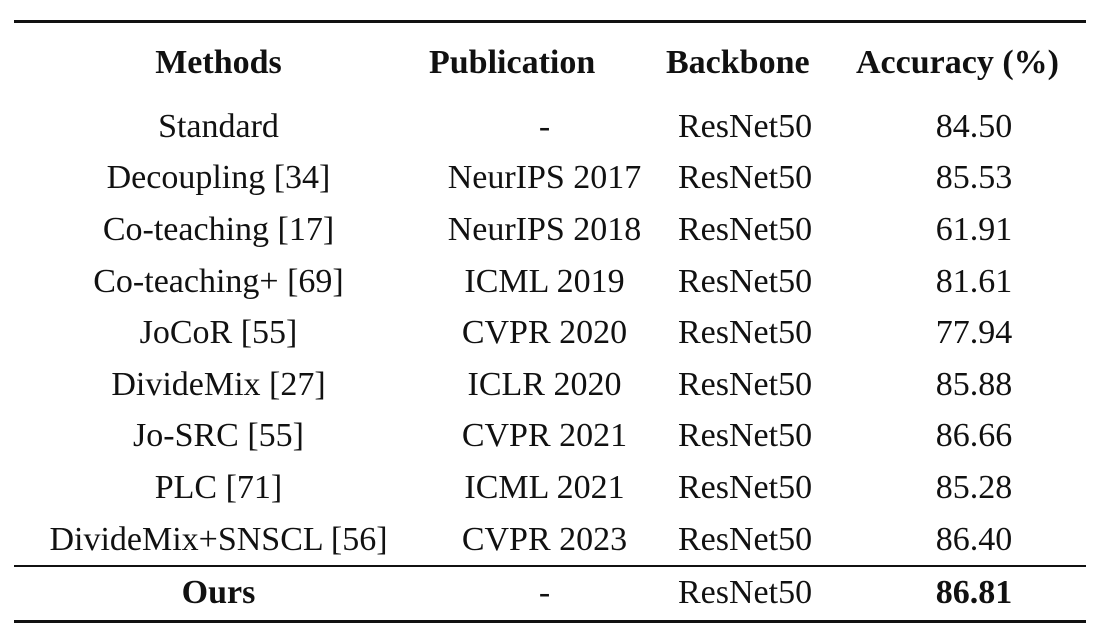 The height and width of the screenshot is (638, 1099). What do you see at coordinates (218, 126) in the screenshot?
I see `method-cell: Standard` at bounding box center [218, 126].